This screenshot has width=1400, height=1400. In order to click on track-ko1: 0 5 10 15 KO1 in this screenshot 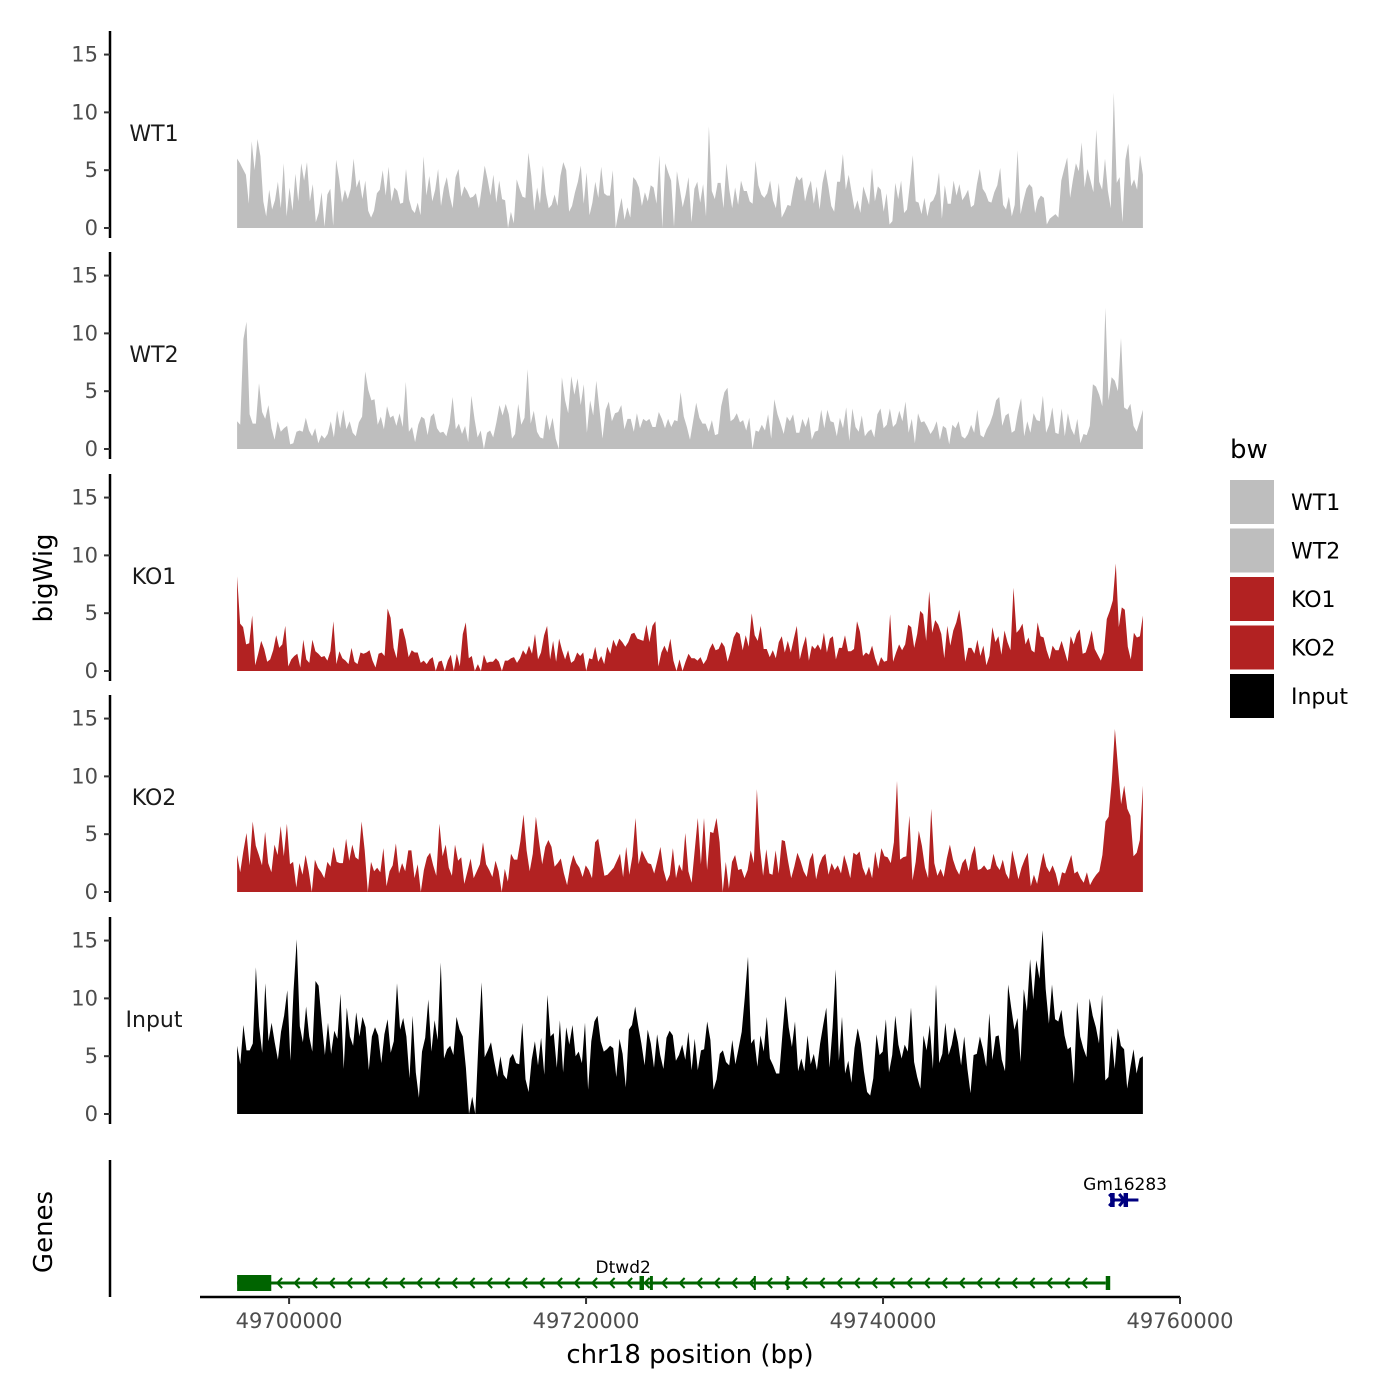, I will do `click(607, 578)`.